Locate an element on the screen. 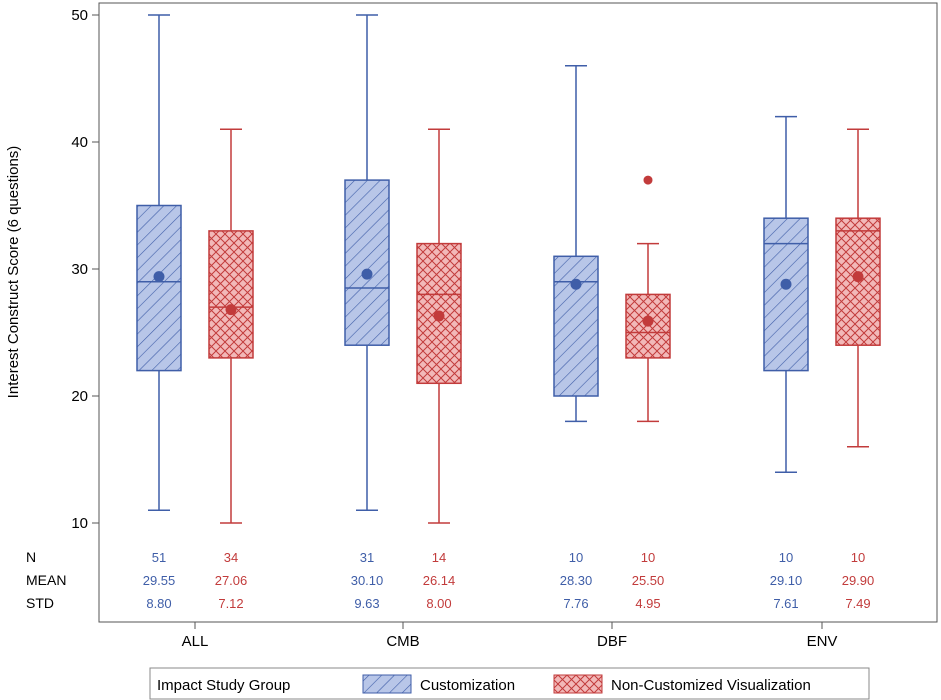 Image resolution: width=941 pixels, height=700 pixels. legend-frame is located at coordinates (509, 683).